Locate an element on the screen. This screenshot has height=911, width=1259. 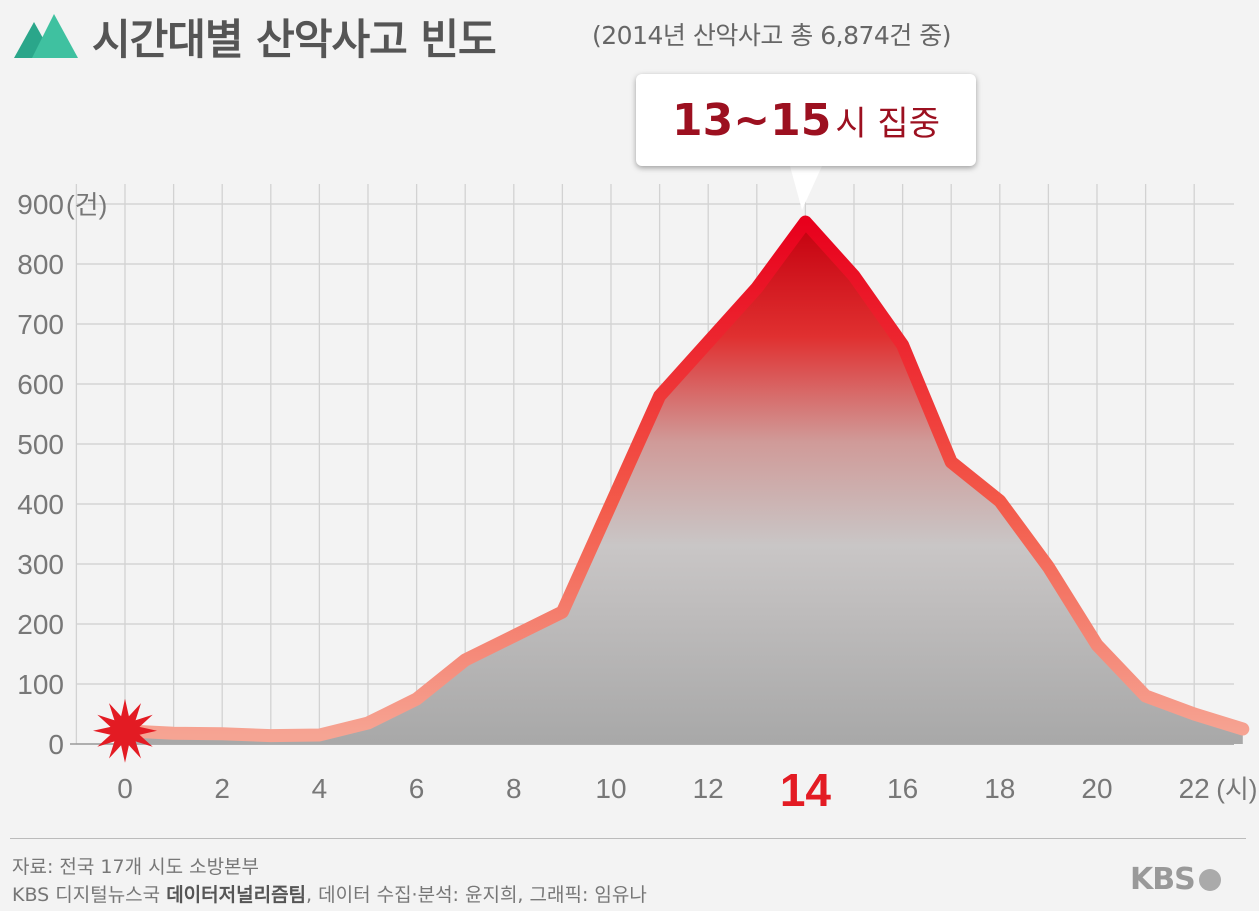
kbs-logo-text: KBS is located at coordinates (1163, 879).